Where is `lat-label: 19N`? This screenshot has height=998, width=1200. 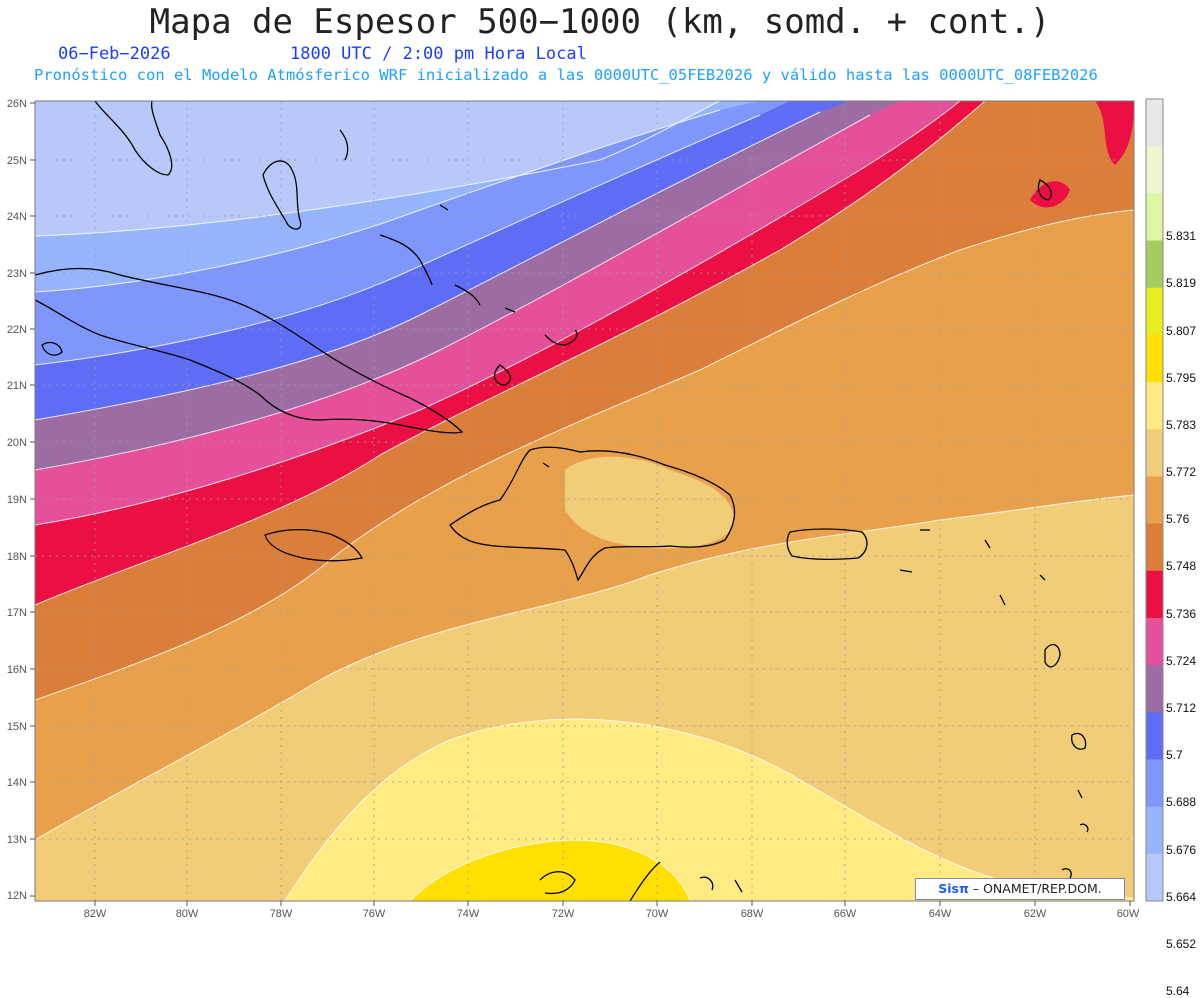
lat-label: 19N is located at coordinates (17, 500).